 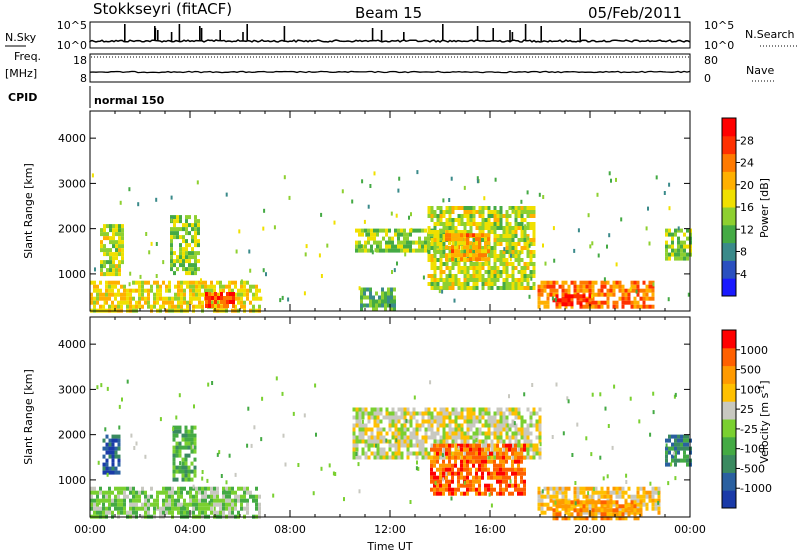 What do you see at coordinates (750, 370) in the screenshot?
I see `colorbar-tick-label: 500` at bounding box center [750, 370].